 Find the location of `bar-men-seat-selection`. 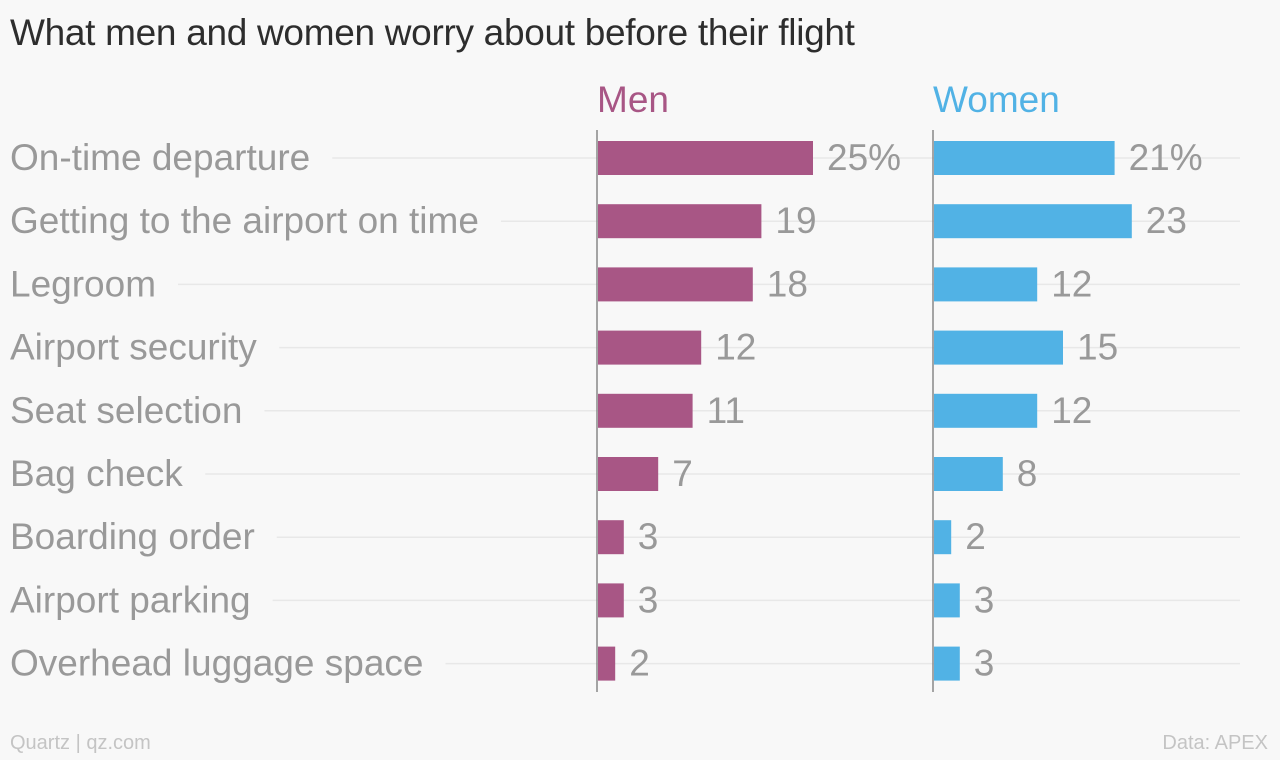

bar-men-seat-selection is located at coordinates (645, 410).